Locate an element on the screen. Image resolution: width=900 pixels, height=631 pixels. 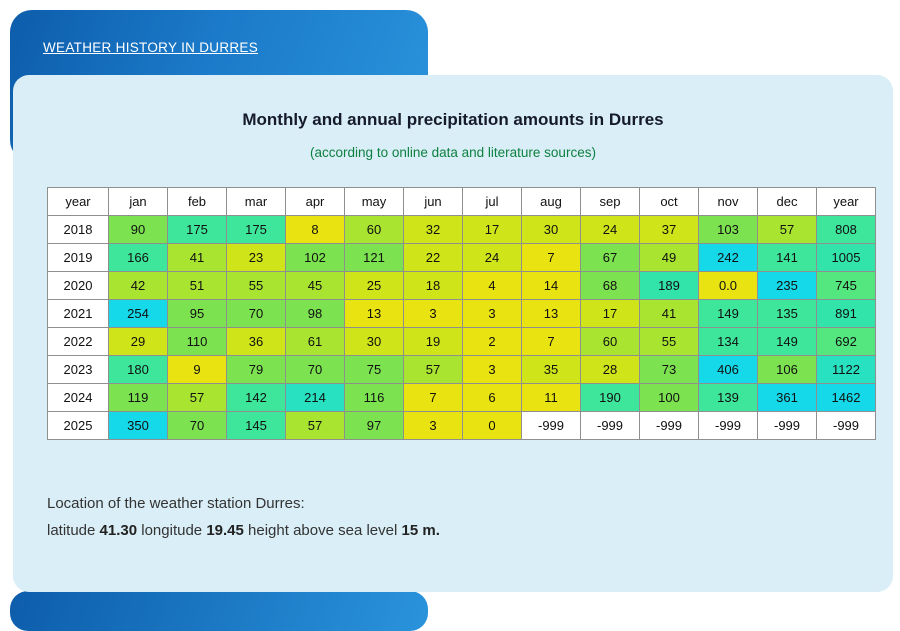
value-cell: 235 is located at coordinates (787, 285).